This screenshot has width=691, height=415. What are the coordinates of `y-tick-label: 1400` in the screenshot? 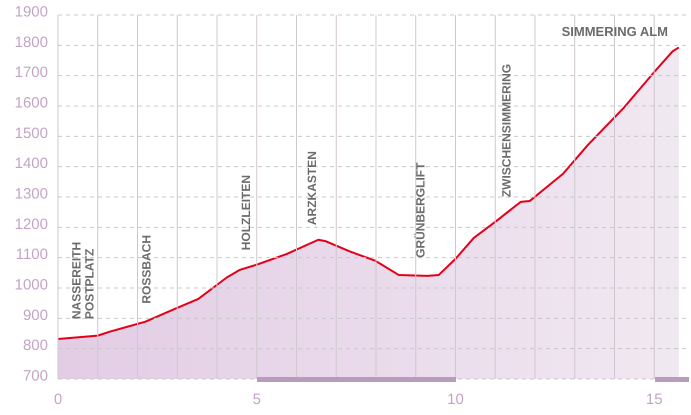 It's located at (31, 163).